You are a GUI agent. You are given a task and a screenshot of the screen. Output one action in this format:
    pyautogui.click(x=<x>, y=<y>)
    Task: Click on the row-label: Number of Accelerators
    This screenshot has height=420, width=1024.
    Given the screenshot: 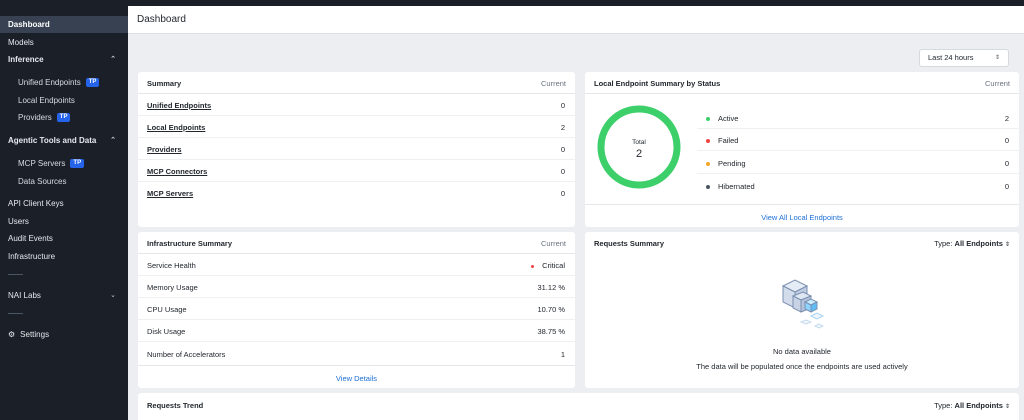 What is the action you would take?
    pyautogui.click(x=186, y=354)
    